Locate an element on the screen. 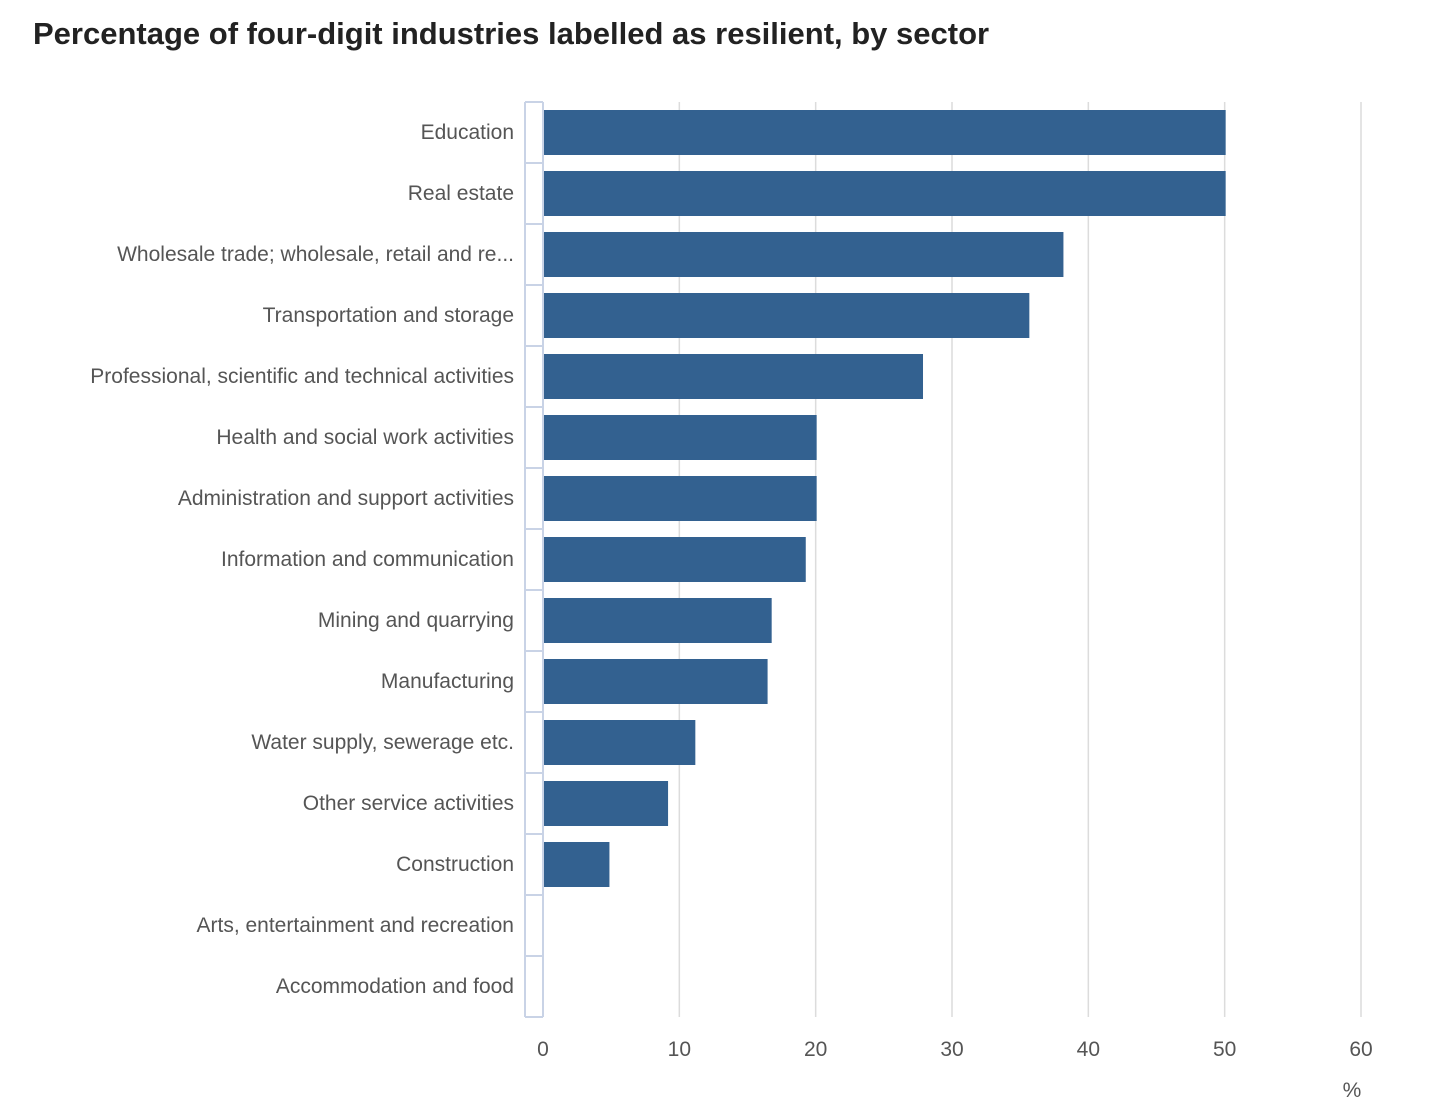  x-tick-label: 0 is located at coordinates (543, 1049).